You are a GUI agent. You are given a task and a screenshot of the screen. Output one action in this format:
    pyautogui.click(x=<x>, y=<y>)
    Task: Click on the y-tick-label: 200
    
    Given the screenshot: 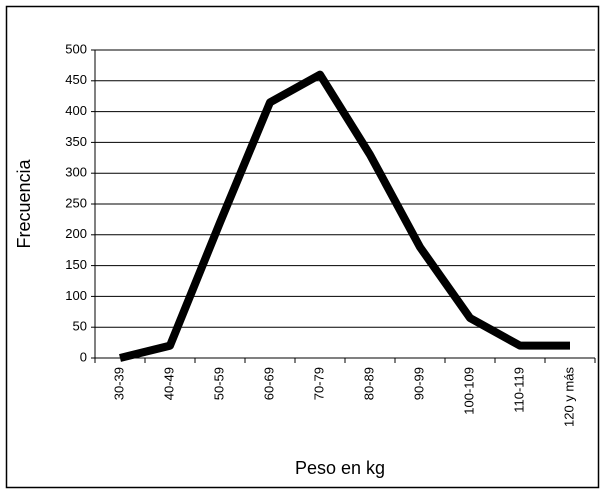 What is the action you would take?
    pyautogui.click(x=76, y=233)
    